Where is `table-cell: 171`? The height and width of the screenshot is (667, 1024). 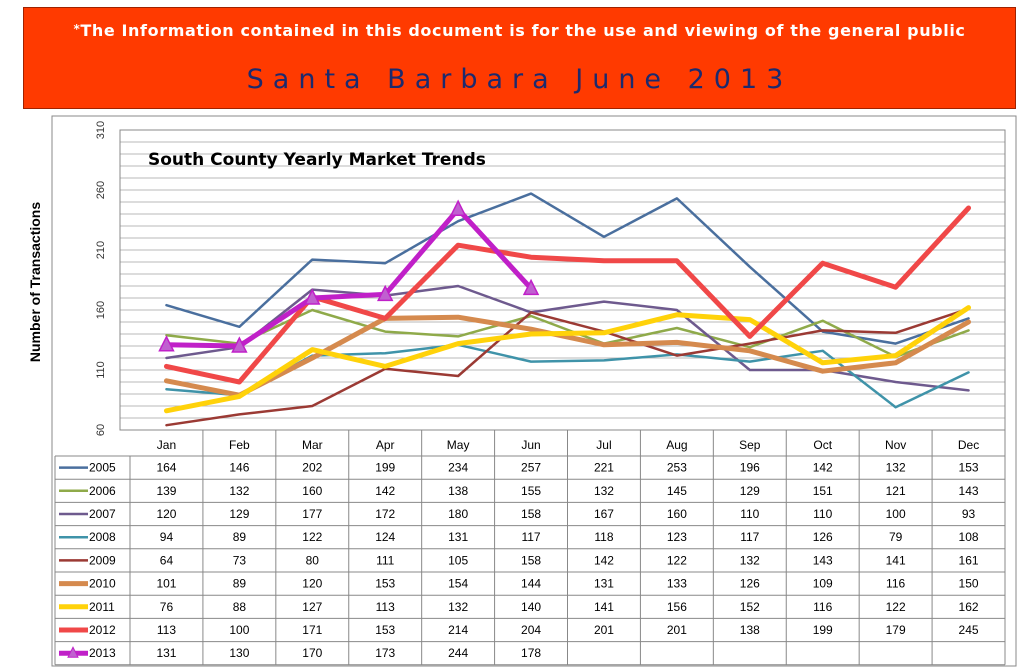
table-cell: 171 is located at coordinates (312, 630).